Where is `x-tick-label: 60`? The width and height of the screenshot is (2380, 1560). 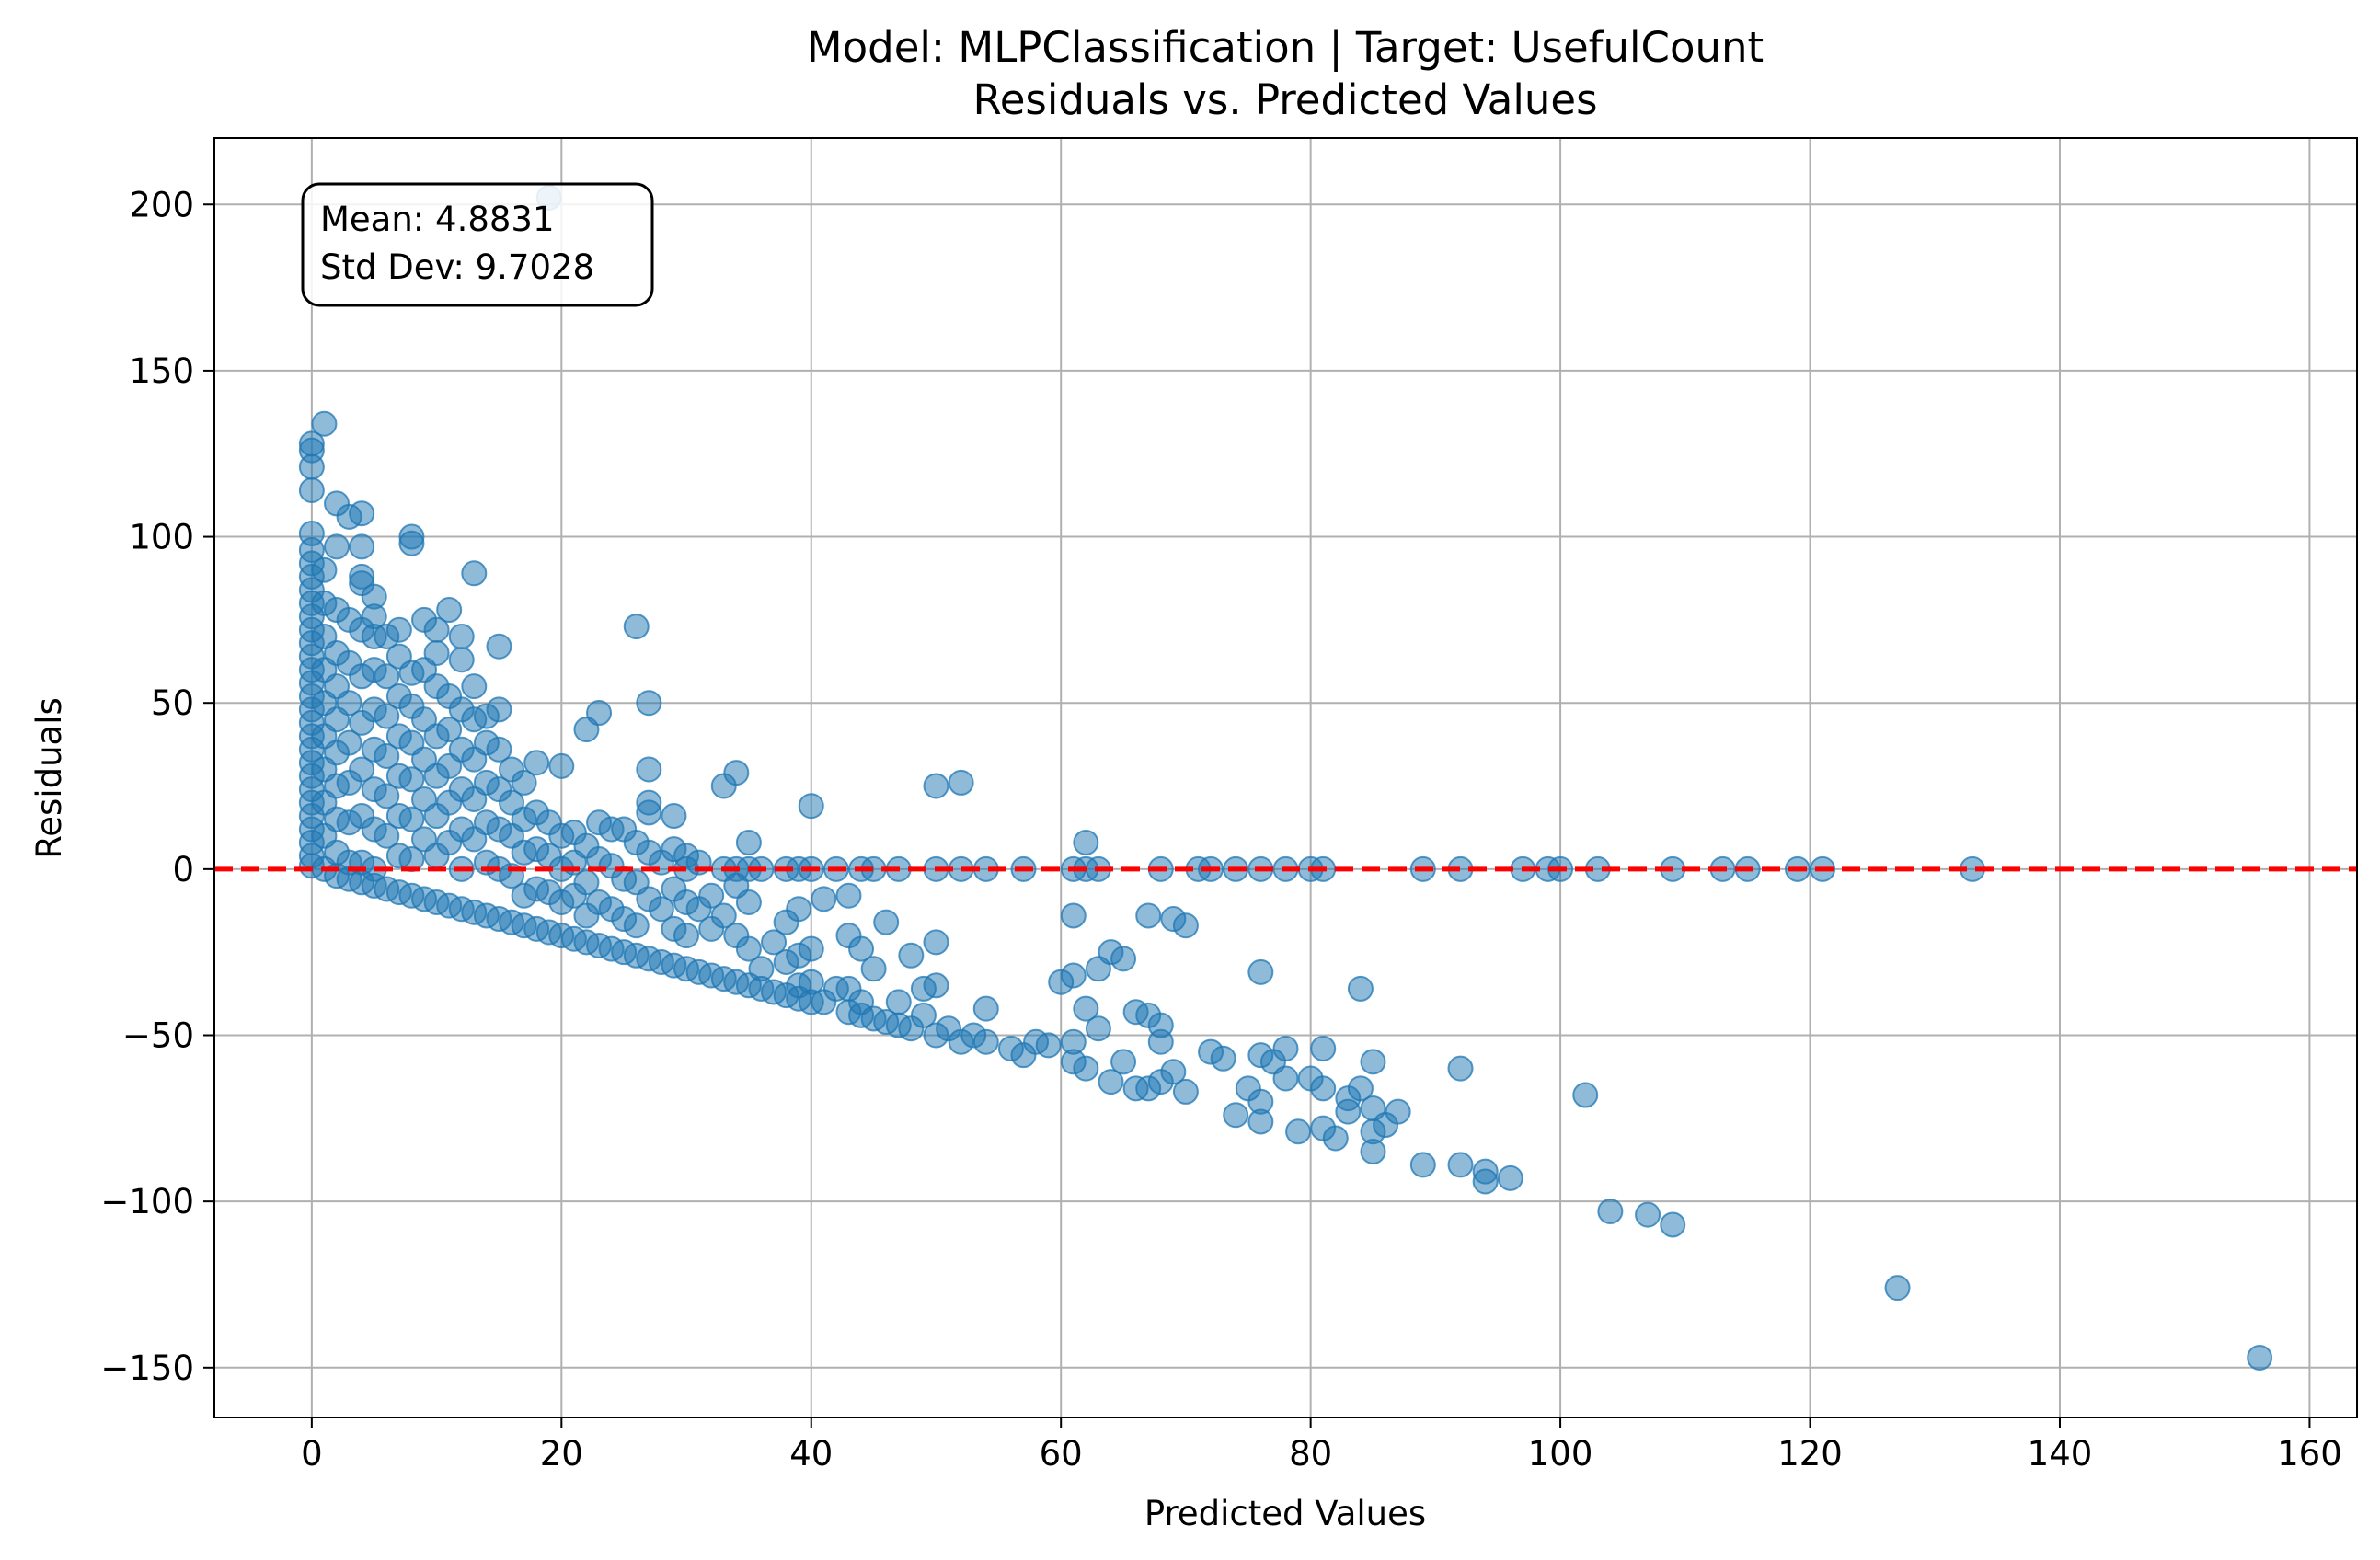 x-tick-label: 60 is located at coordinates (1061, 1454).